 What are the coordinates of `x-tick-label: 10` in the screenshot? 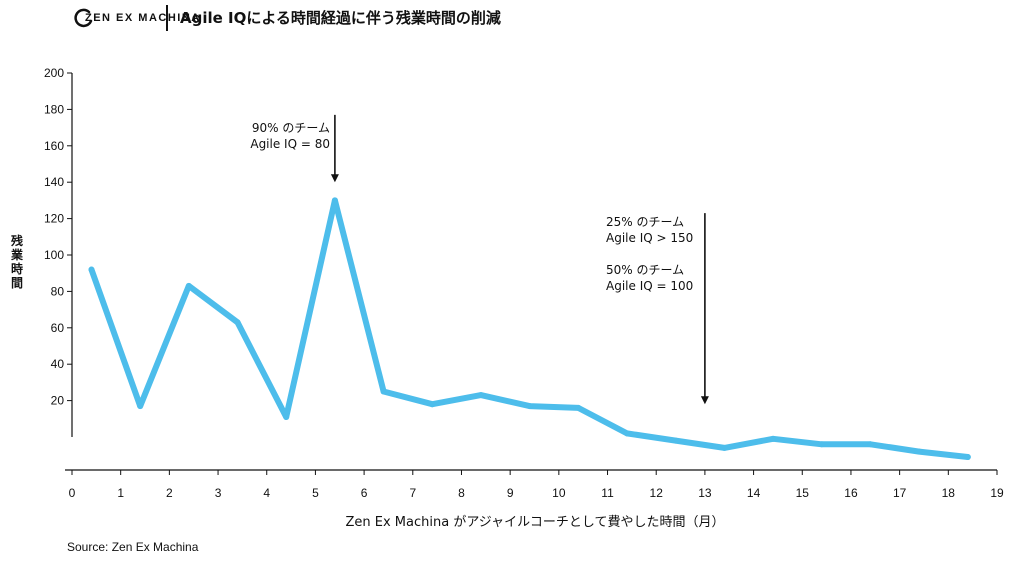 It's located at (559, 493).